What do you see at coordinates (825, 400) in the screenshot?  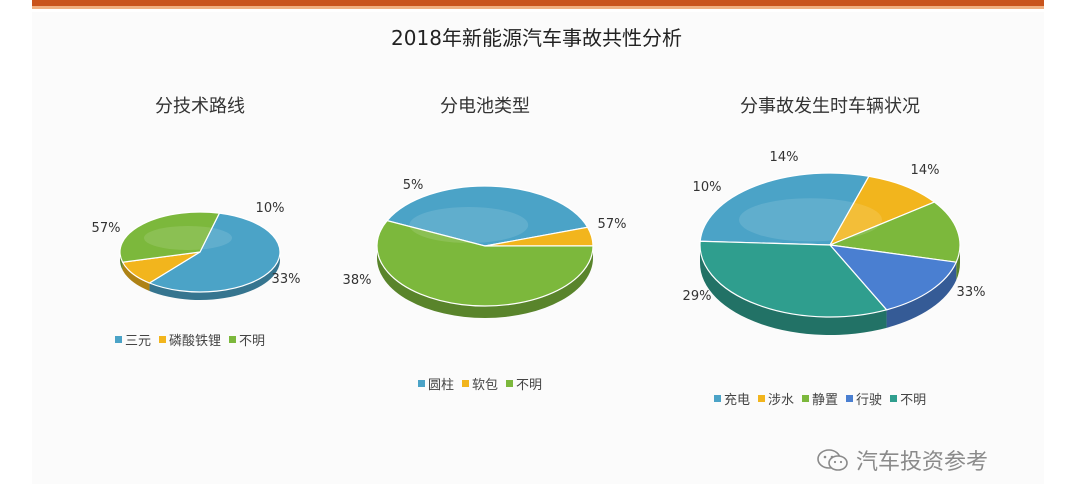 I see `legend-label: 静置` at bounding box center [825, 400].